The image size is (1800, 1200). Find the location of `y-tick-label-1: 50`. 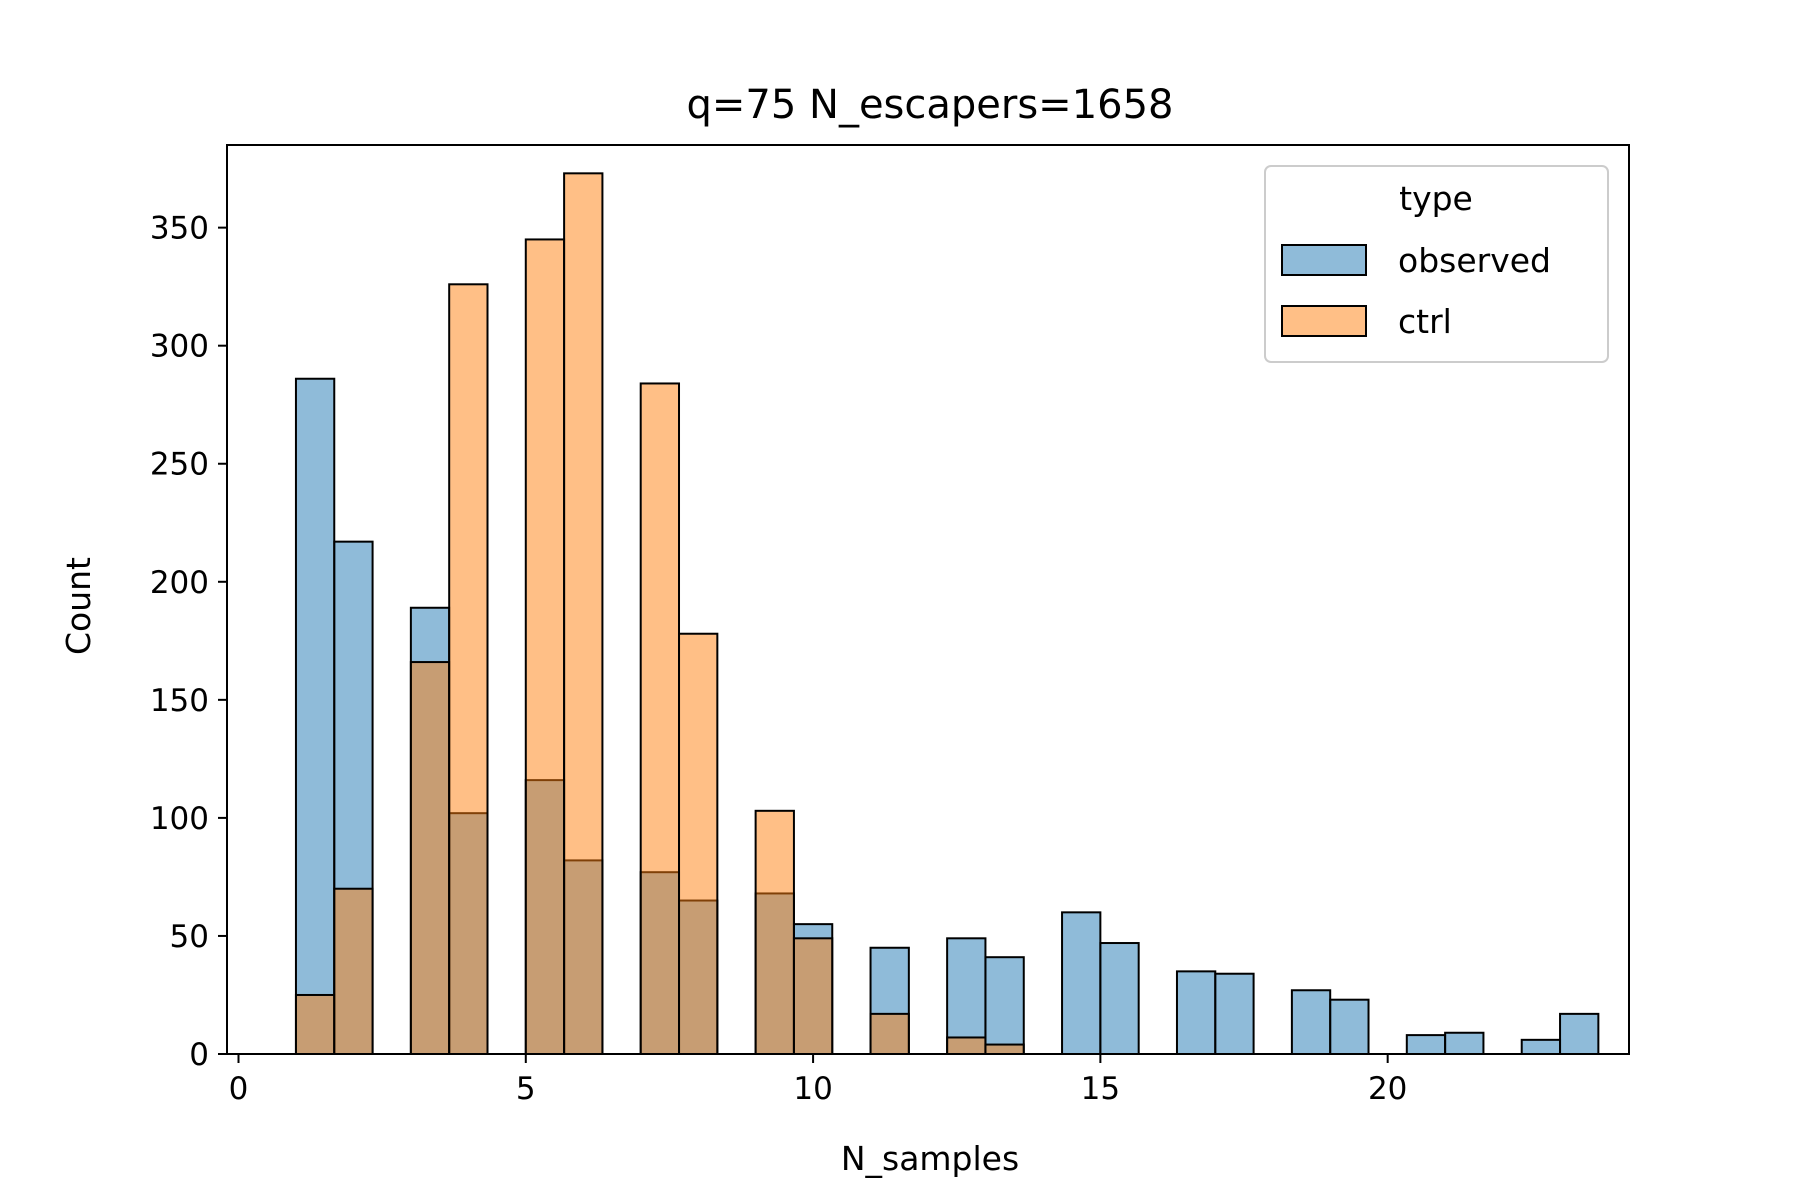

y-tick-label-1: 50 is located at coordinates (189, 937).